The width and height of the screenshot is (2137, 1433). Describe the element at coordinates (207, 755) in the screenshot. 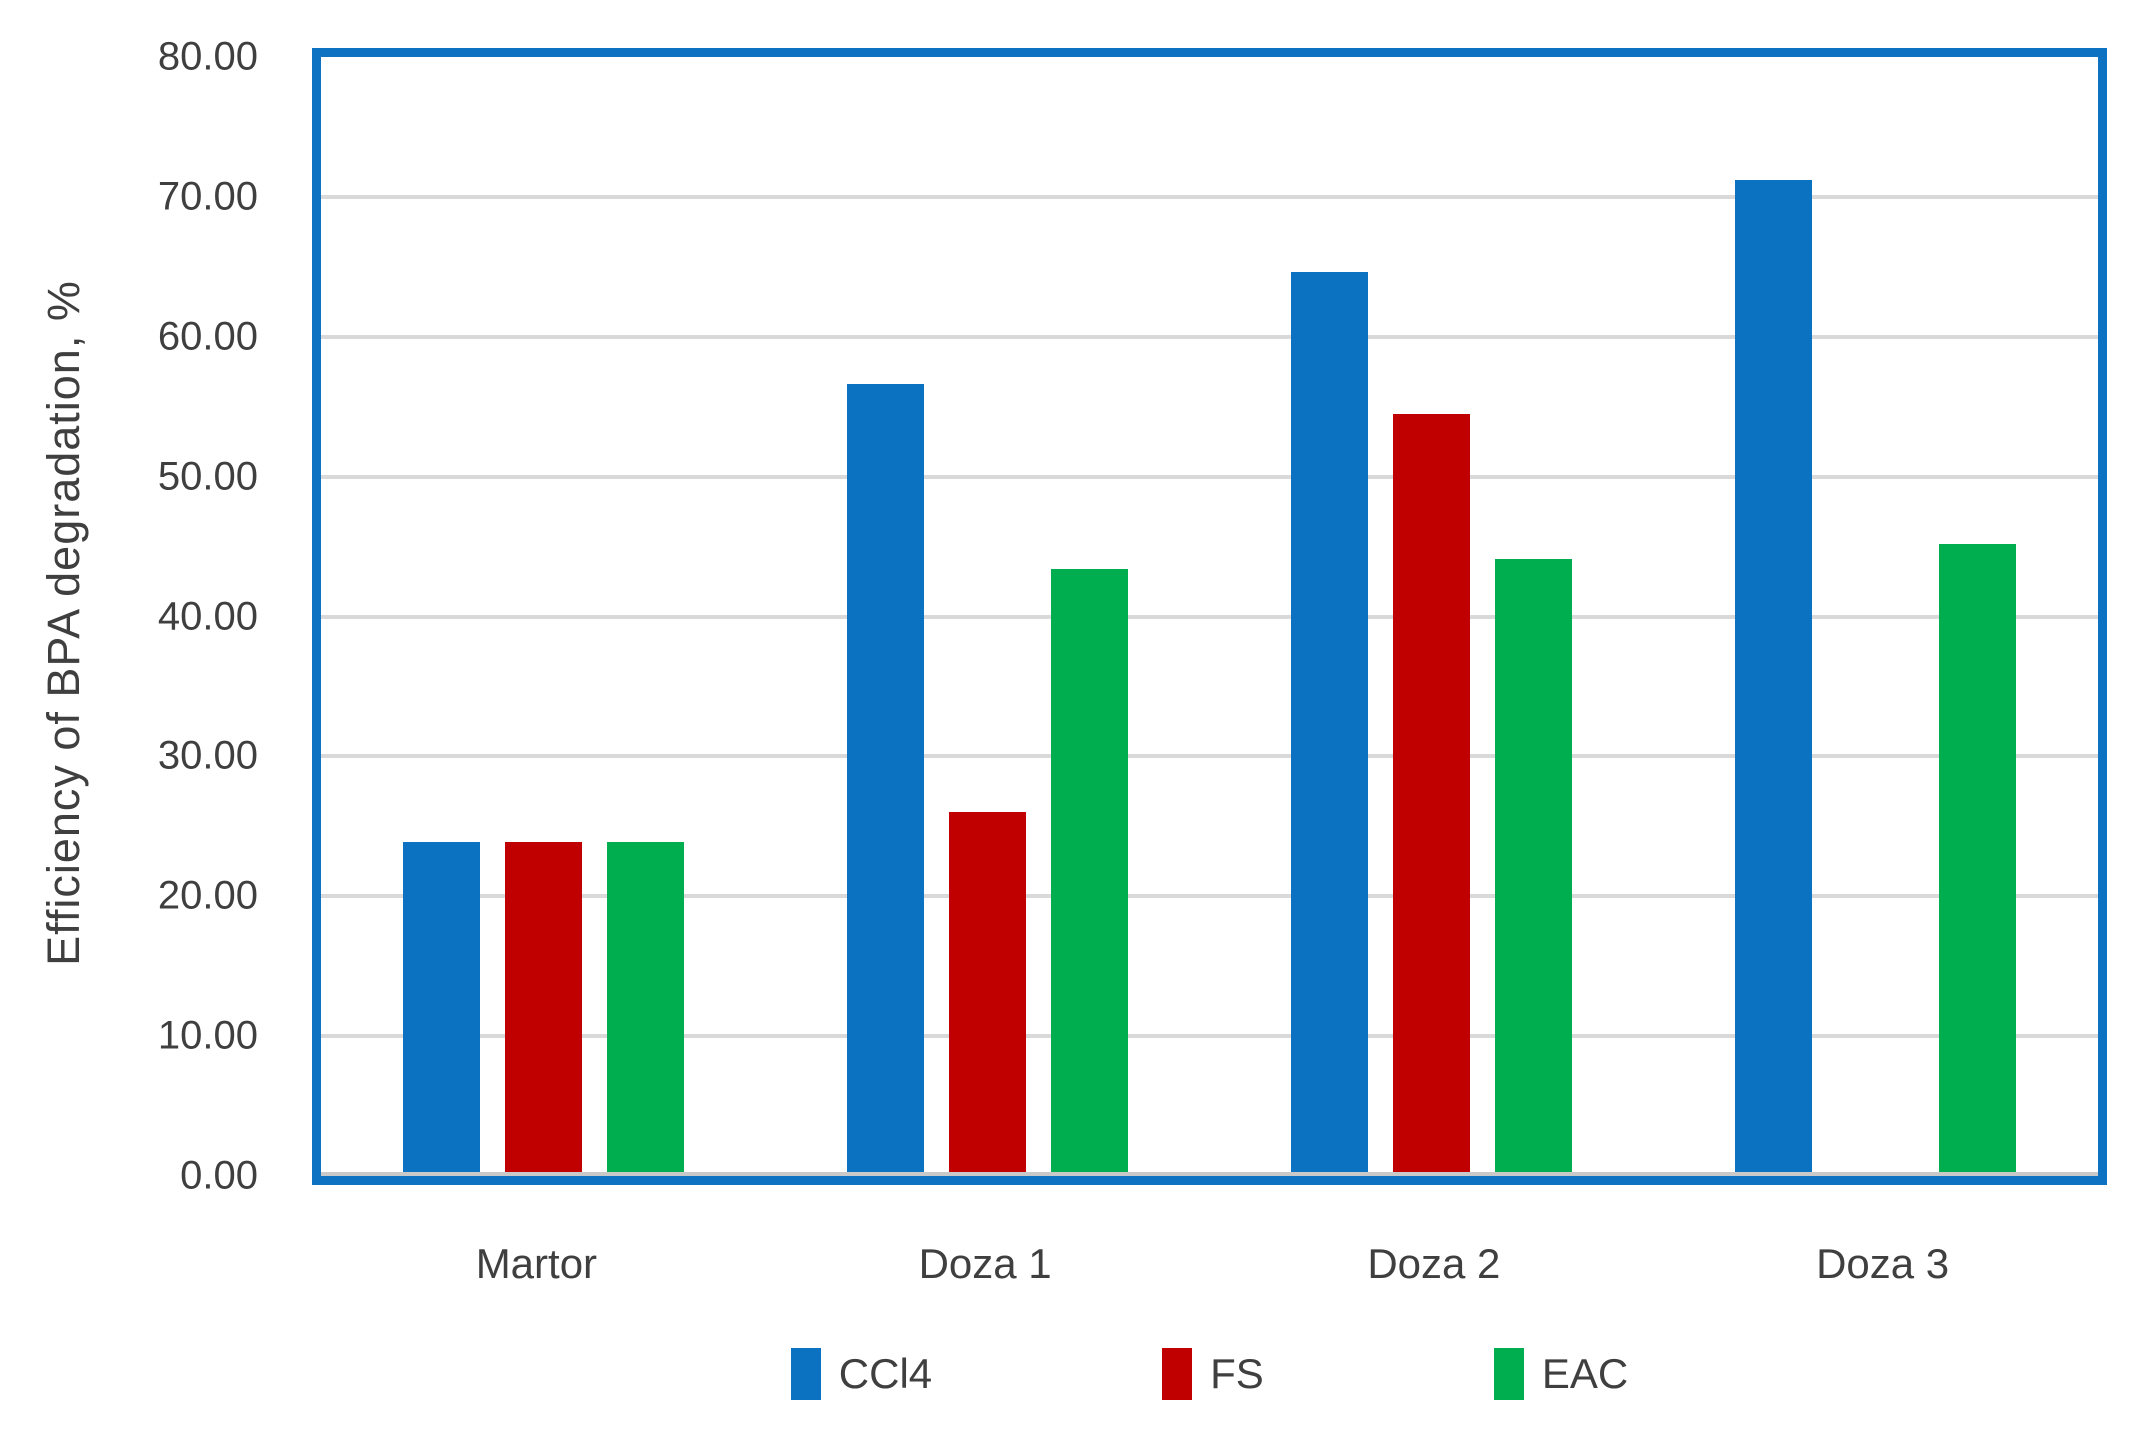

I see `y-tick-label: 30.00` at that location.